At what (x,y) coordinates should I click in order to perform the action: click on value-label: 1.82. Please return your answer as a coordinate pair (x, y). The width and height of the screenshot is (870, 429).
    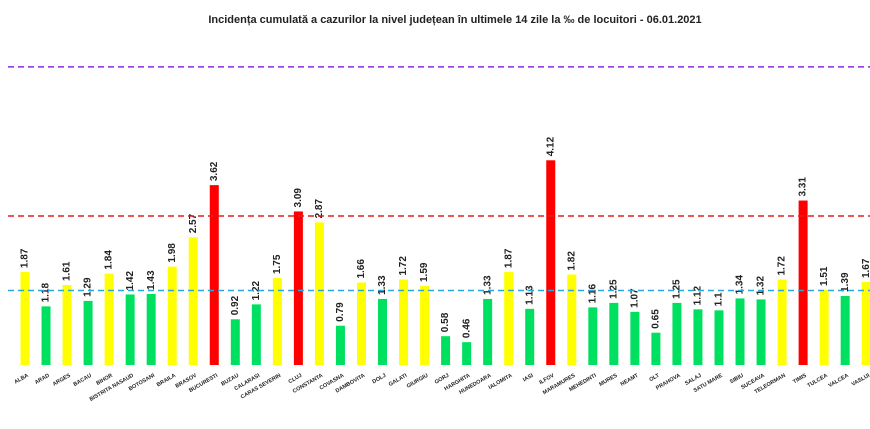
    Looking at the image, I should click on (571, 261).